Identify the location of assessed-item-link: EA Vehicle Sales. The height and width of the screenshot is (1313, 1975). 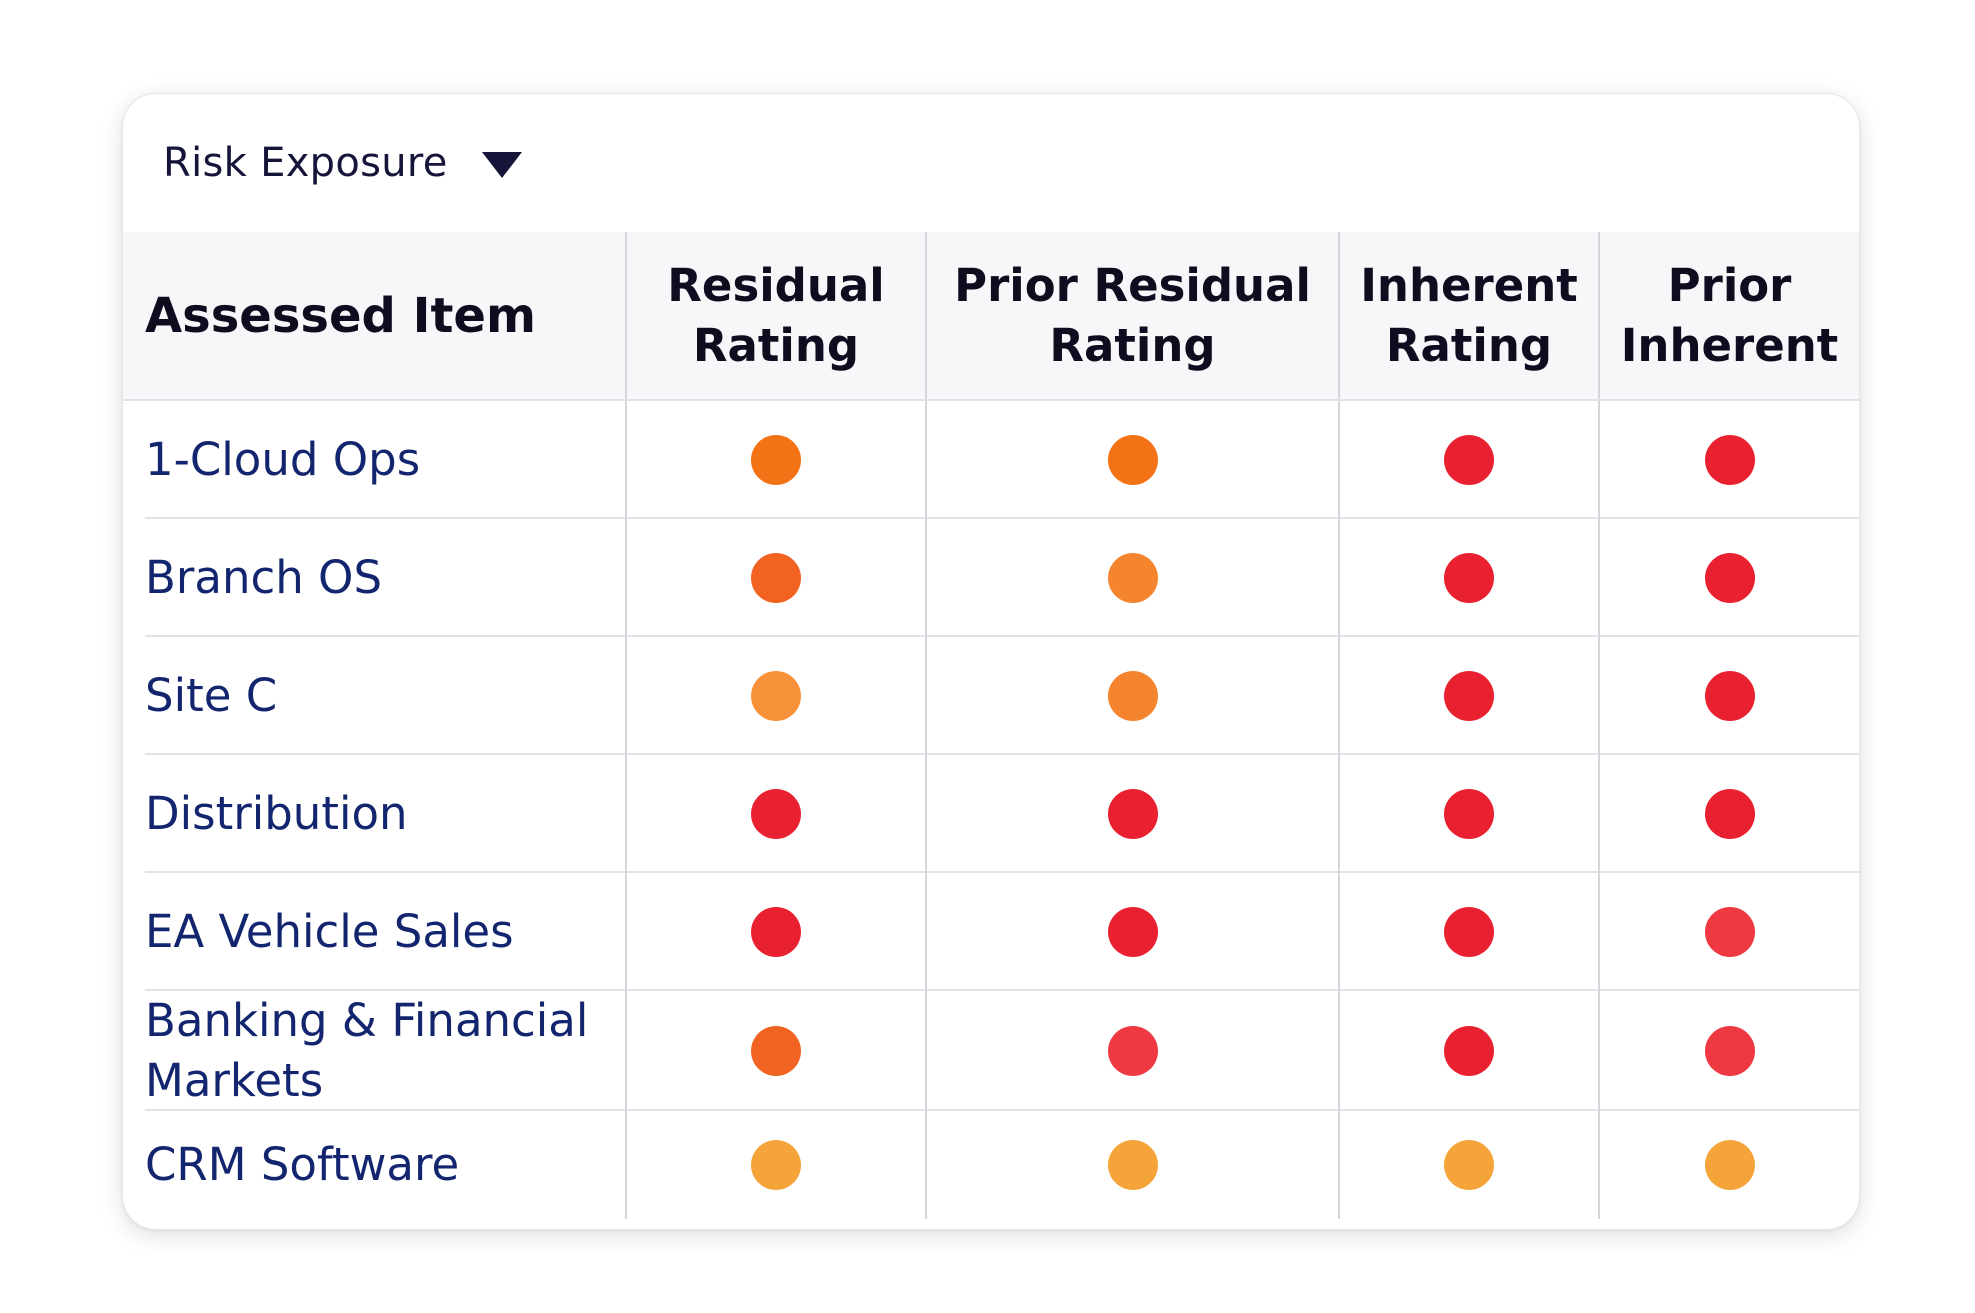
(329, 931).